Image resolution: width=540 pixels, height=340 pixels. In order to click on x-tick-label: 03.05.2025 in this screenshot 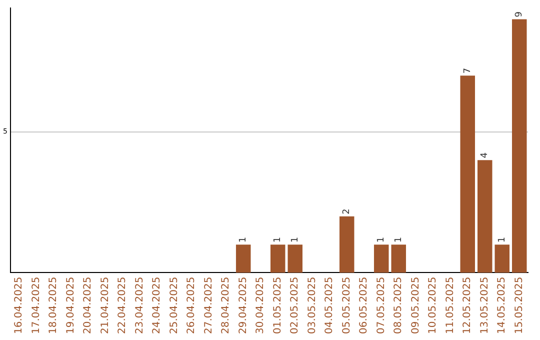, I will do `click(312, 305)`.